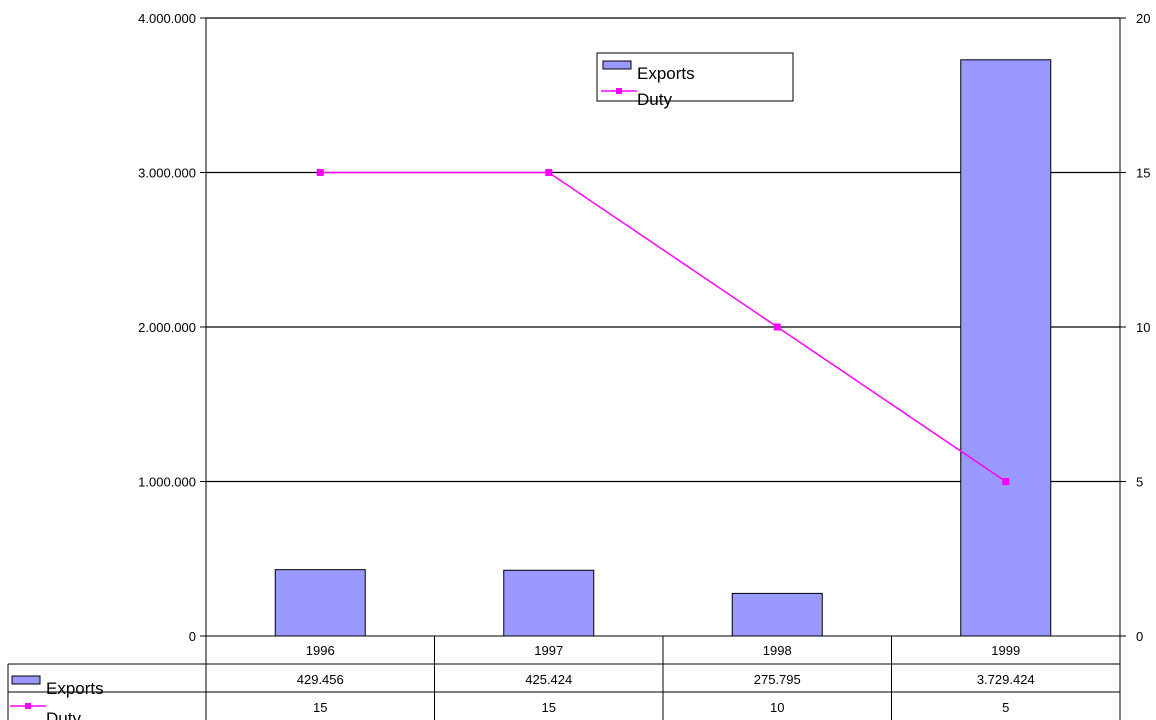 This screenshot has height=720, width=1156. Describe the element at coordinates (167, 482) in the screenshot. I see `y-left-tick-label: 1.000.000` at that location.